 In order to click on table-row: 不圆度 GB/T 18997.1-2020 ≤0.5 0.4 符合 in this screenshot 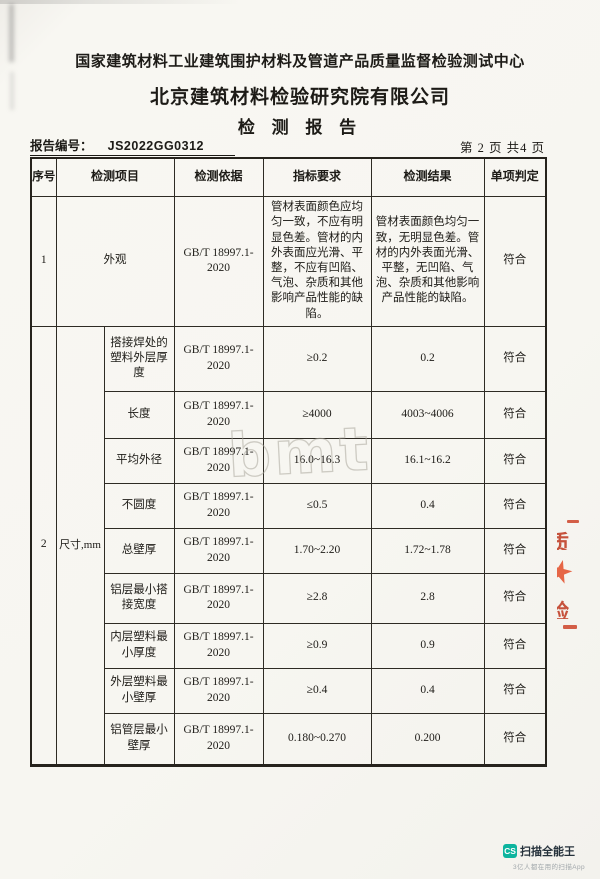, I will do `click(289, 505)`.